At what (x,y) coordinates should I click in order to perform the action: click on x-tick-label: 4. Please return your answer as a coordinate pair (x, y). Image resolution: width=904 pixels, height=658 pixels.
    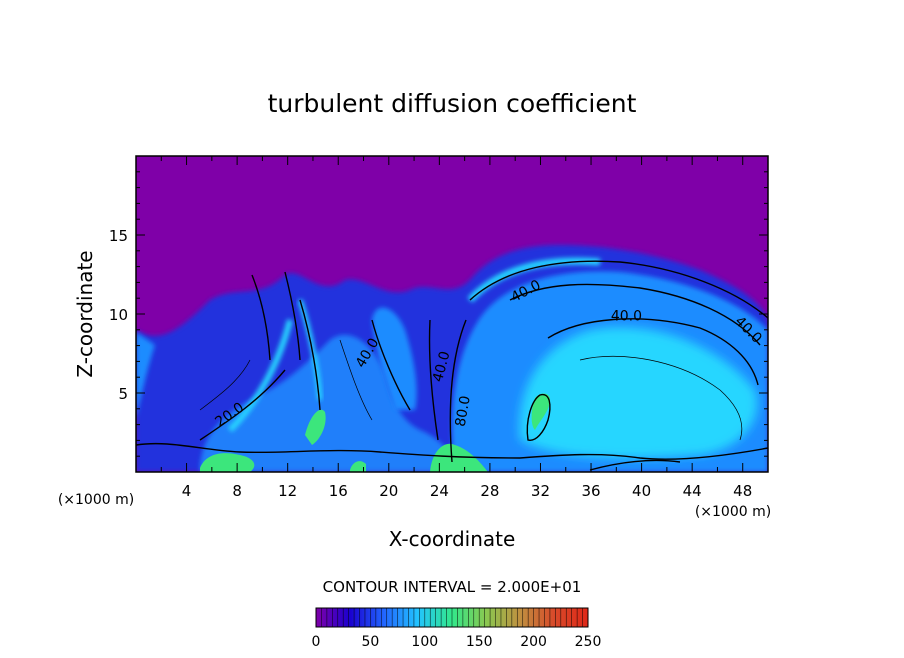
    Looking at the image, I should click on (187, 491).